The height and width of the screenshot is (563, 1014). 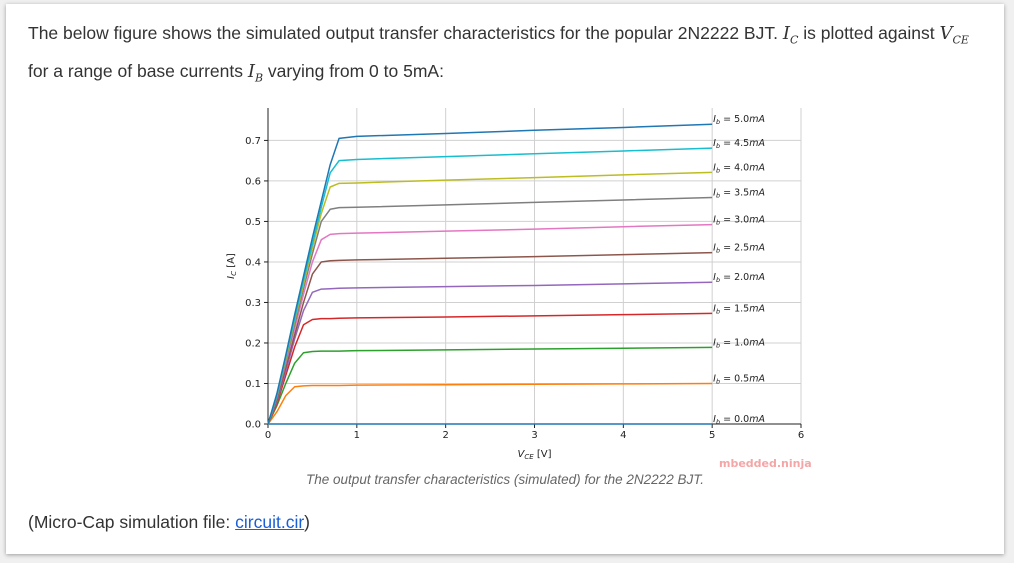 What do you see at coordinates (765, 463) in the screenshot?
I see `watermark: mbedded.ninja` at bounding box center [765, 463].